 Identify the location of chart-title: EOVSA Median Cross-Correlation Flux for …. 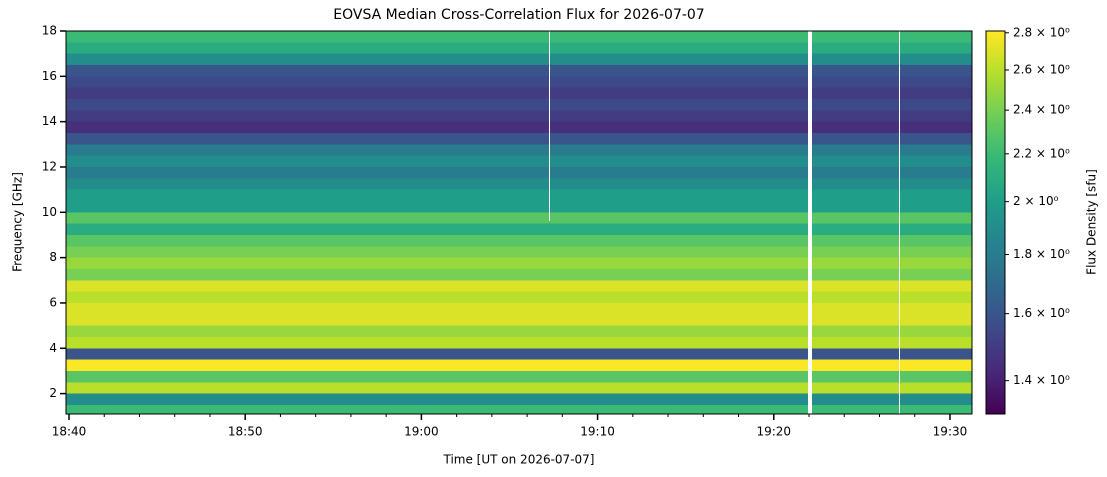
(518, 15).